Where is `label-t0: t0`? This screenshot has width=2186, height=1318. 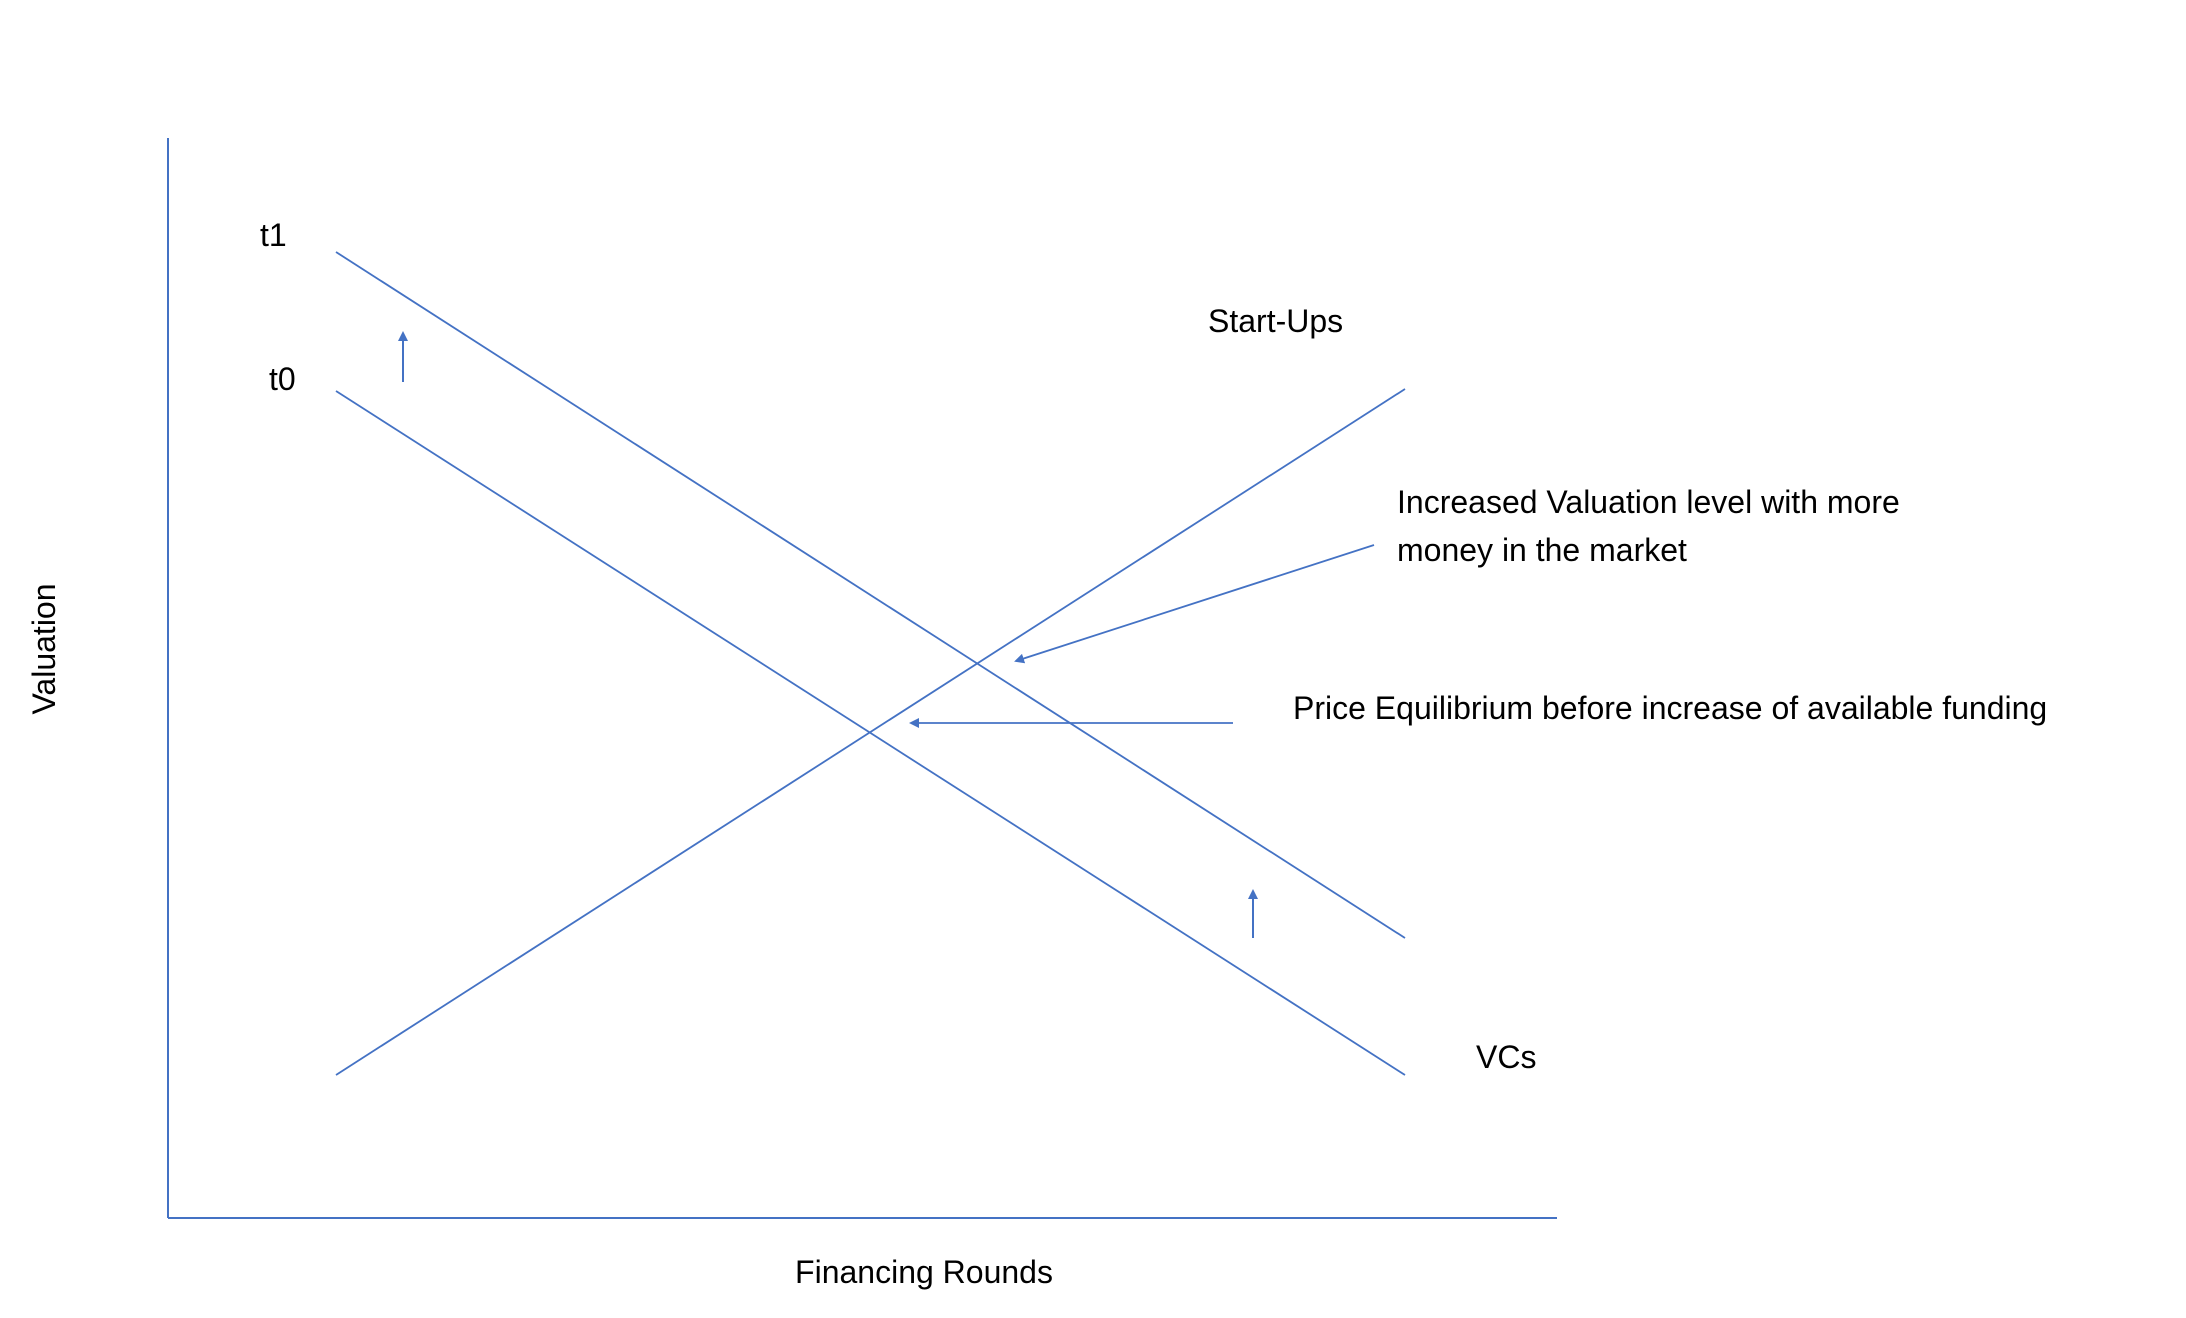
label-t0: t0 is located at coordinates (282, 379).